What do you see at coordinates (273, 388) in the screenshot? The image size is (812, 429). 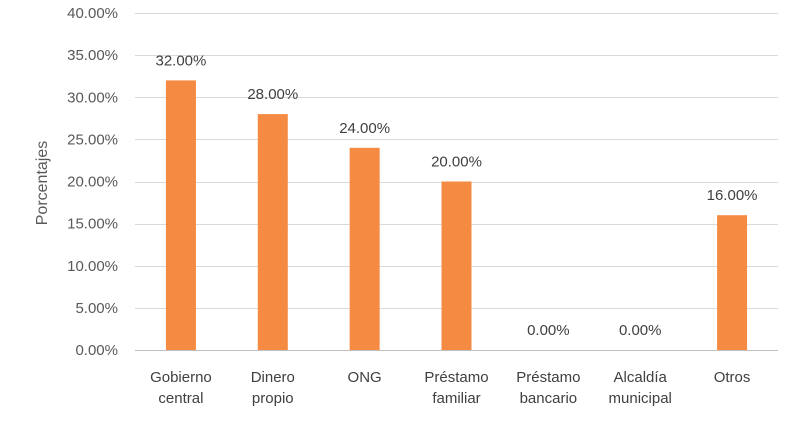 I see `x-category-label: Dinero propio` at bounding box center [273, 388].